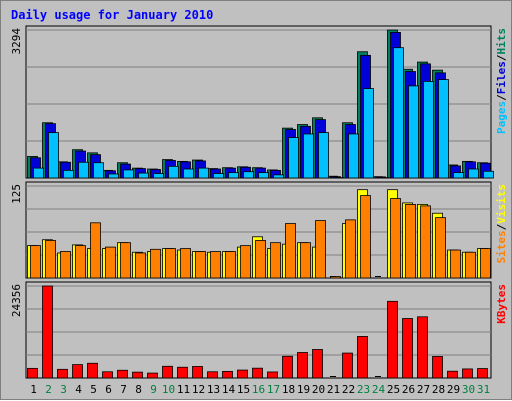  Describe the element at coordinates (423, 389) in the screenshot. I see `x-tick-label: 27` at that location.